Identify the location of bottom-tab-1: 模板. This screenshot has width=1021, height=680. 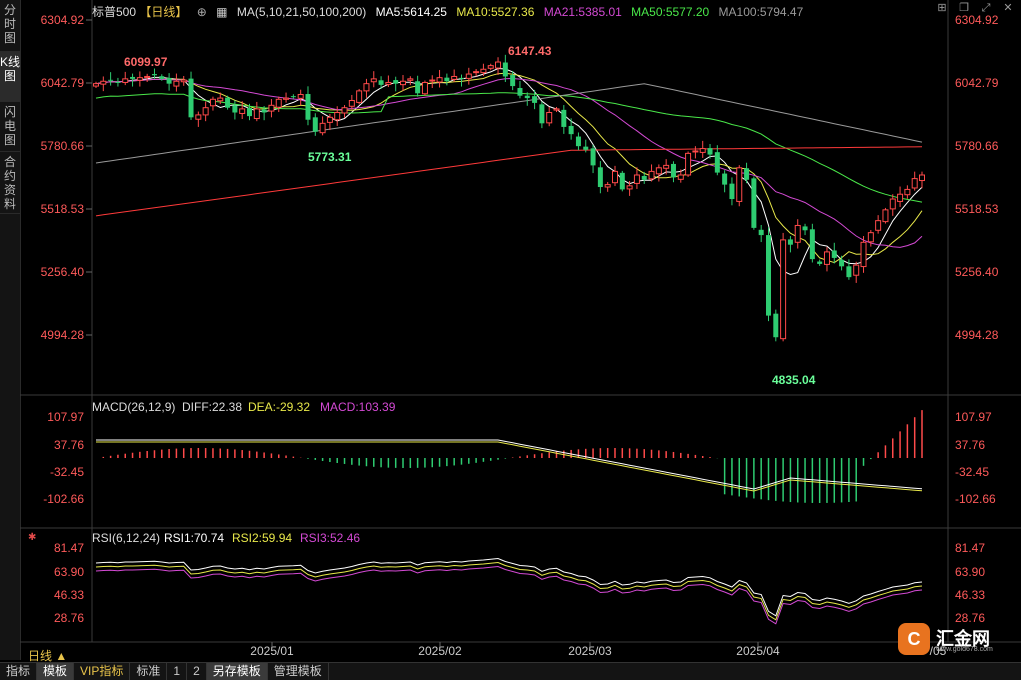
(56, 671).